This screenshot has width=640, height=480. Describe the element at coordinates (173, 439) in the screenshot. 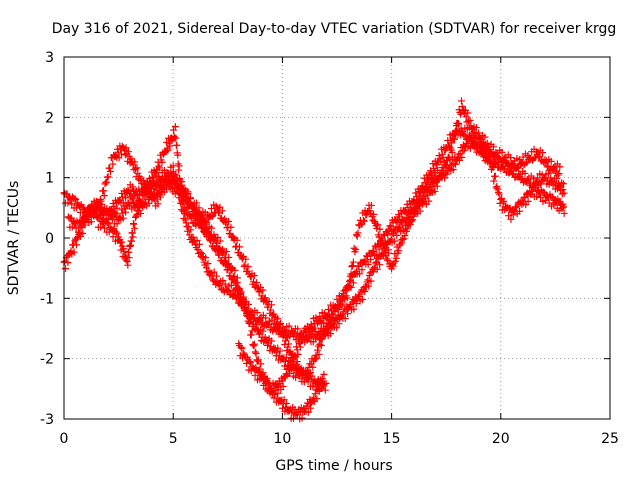

I see `x-tick-label: 5` at that location.